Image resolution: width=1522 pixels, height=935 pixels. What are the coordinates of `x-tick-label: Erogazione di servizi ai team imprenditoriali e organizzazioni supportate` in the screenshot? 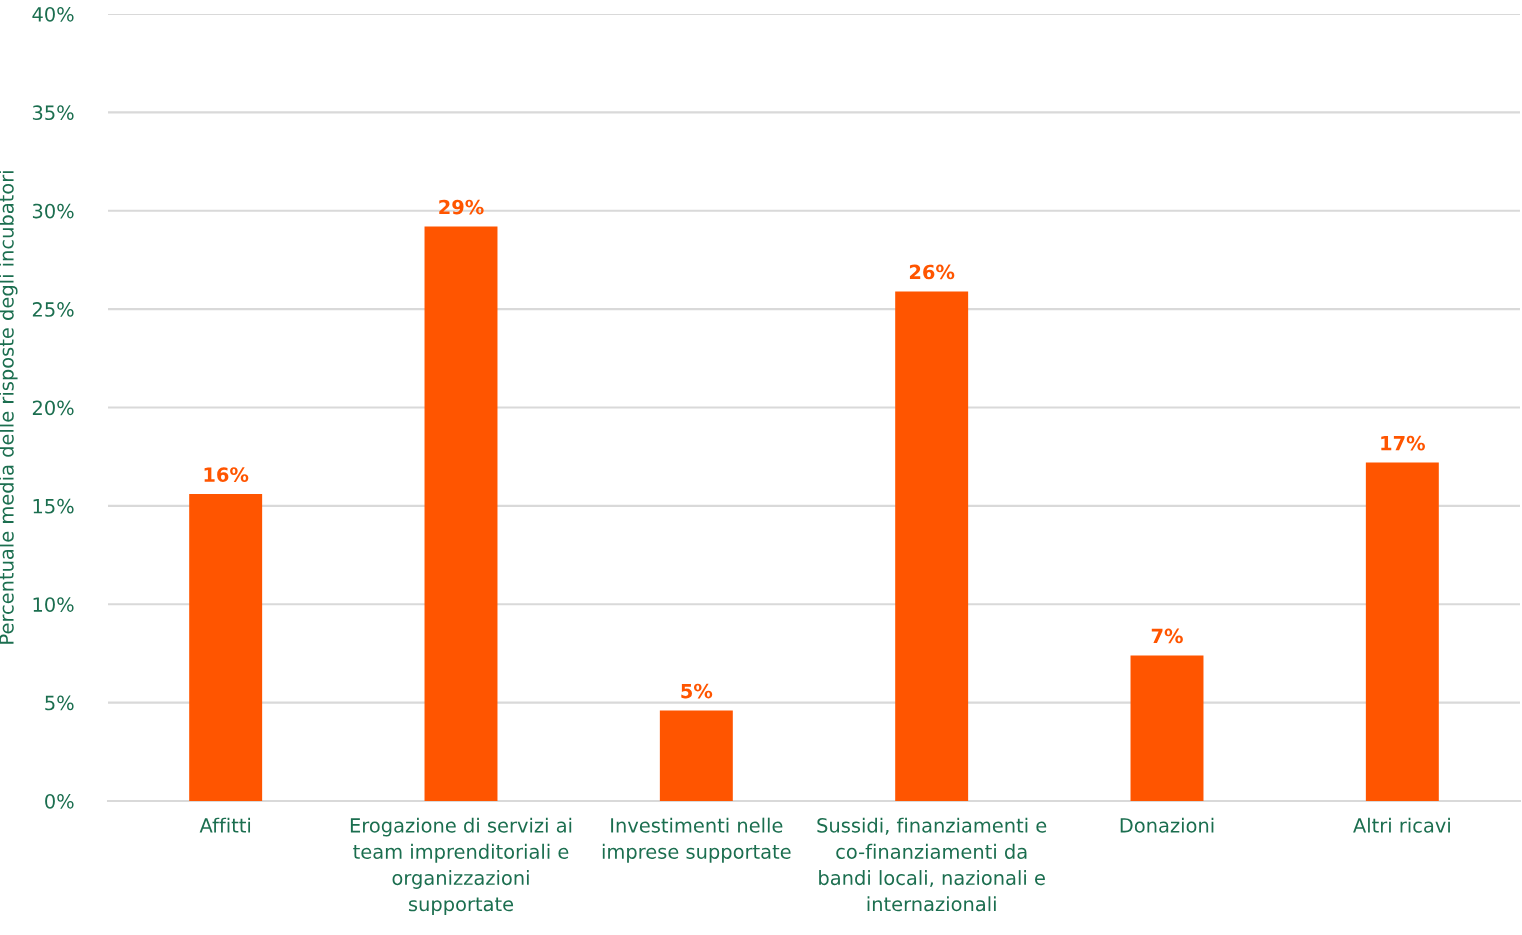 It's located at (461, 866).